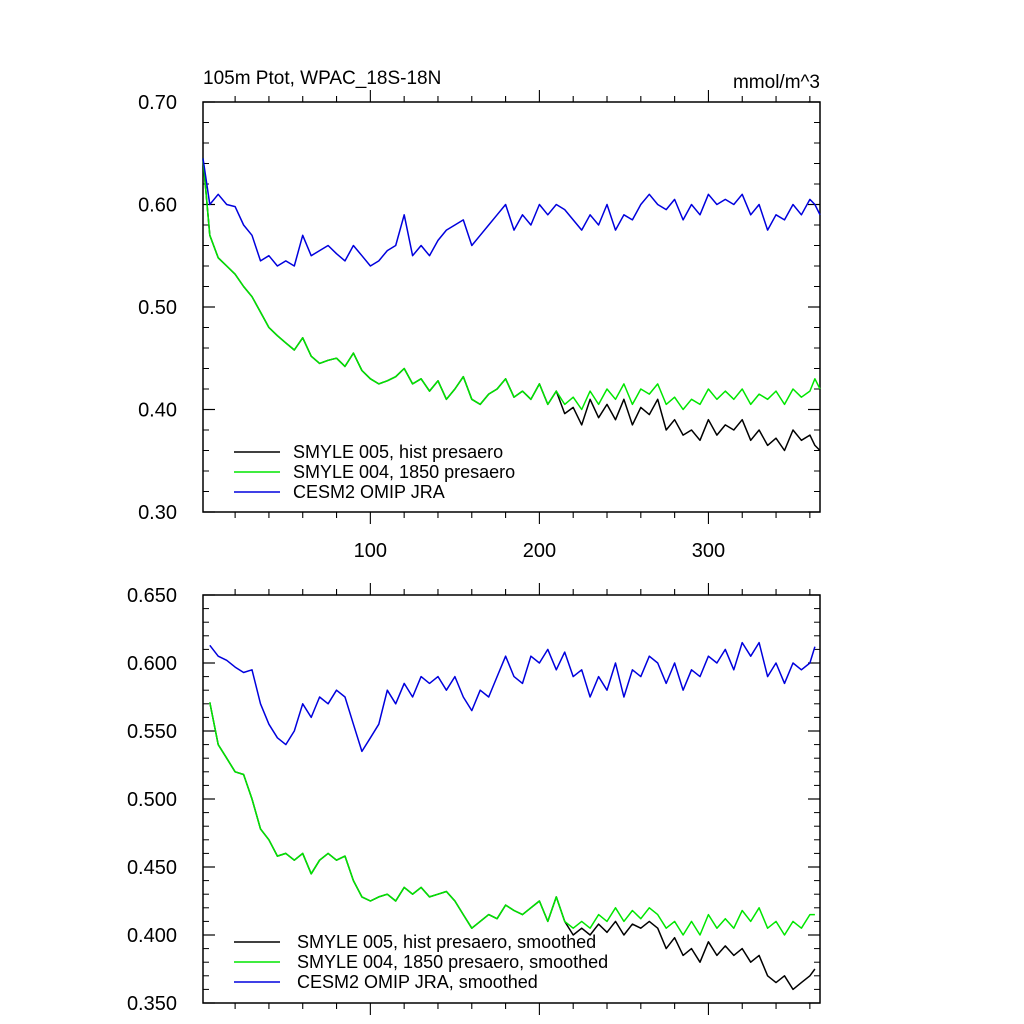 This screenshot has width=1024, height=1024. What do you see at coordinates (152, 936) in the screenshot?
I see `y-tick-label: 0.400` at bounding box center [152, 936].